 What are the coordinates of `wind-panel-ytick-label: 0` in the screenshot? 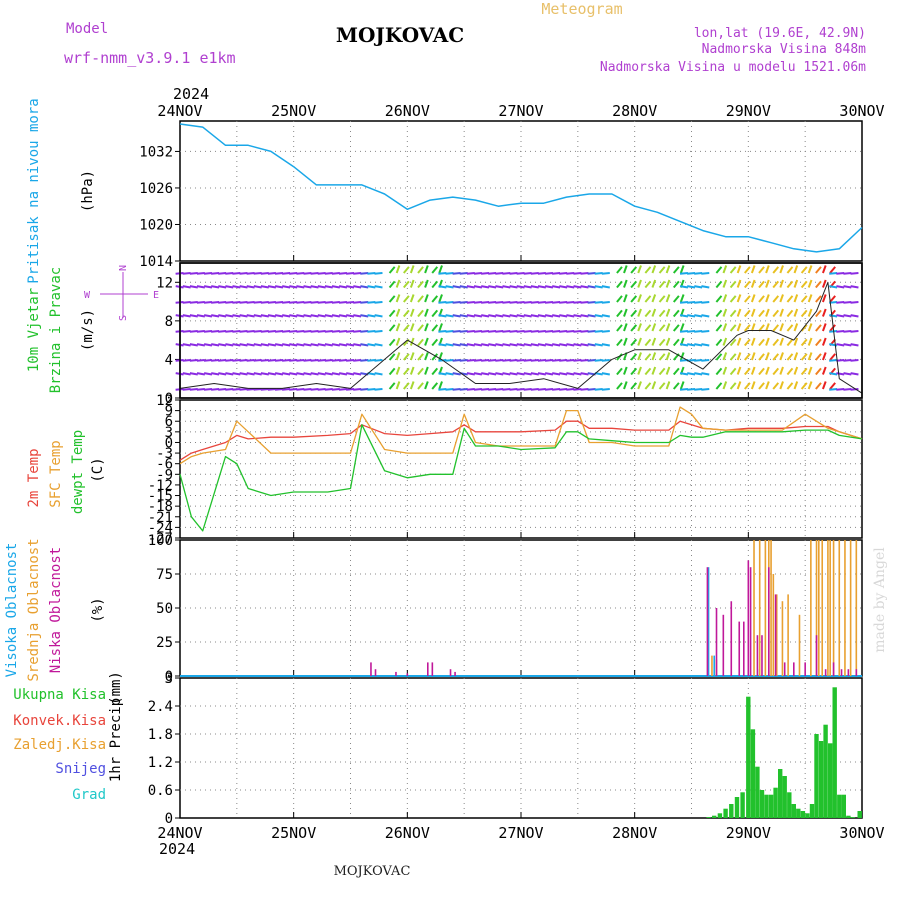 It's located at (169, 399).